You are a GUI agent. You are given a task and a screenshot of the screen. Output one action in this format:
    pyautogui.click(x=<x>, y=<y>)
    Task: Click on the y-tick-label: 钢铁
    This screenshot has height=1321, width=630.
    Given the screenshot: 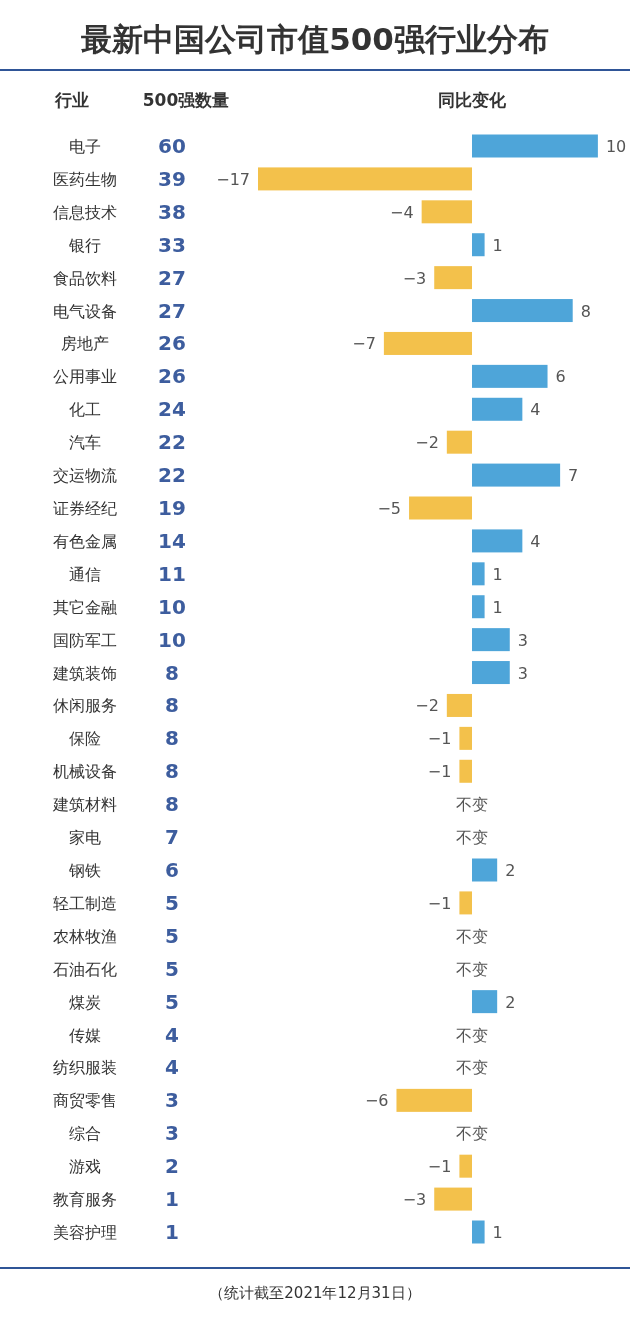 What is the action you would take?
    pyautogui.click(x=84, y=870)
    